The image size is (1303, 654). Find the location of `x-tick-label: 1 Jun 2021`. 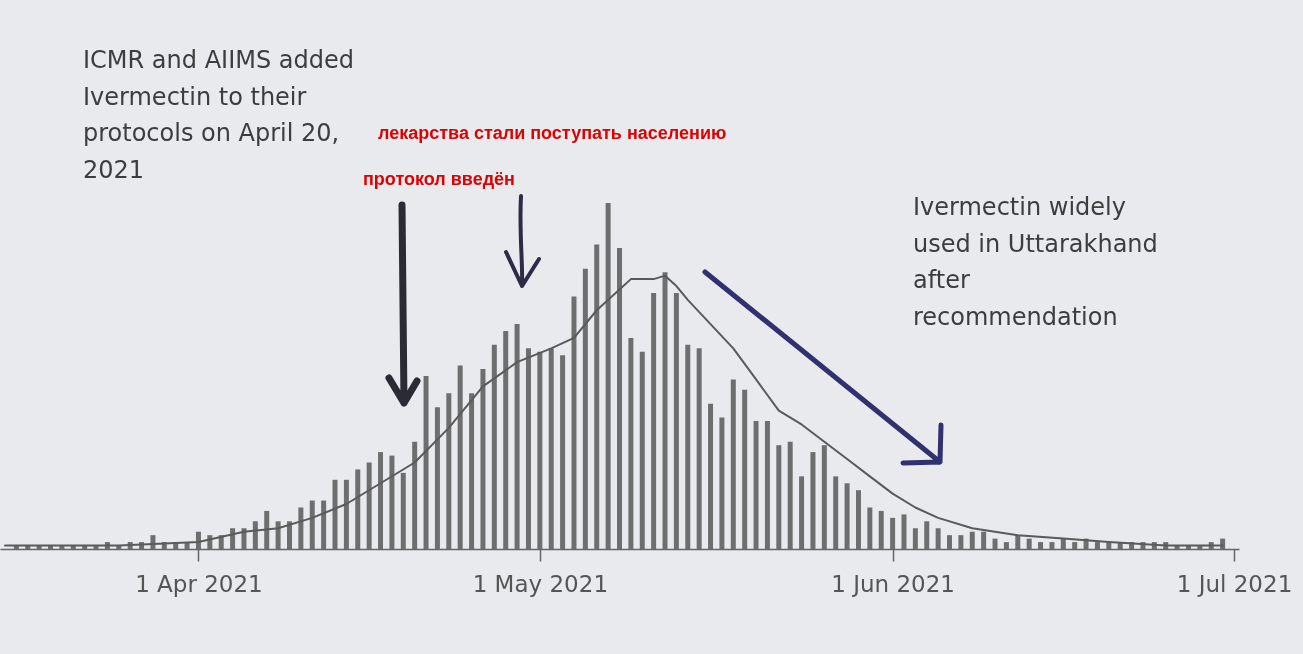

x-tick-label: 1 Jun 2021 is located at coordinates (893, 583).